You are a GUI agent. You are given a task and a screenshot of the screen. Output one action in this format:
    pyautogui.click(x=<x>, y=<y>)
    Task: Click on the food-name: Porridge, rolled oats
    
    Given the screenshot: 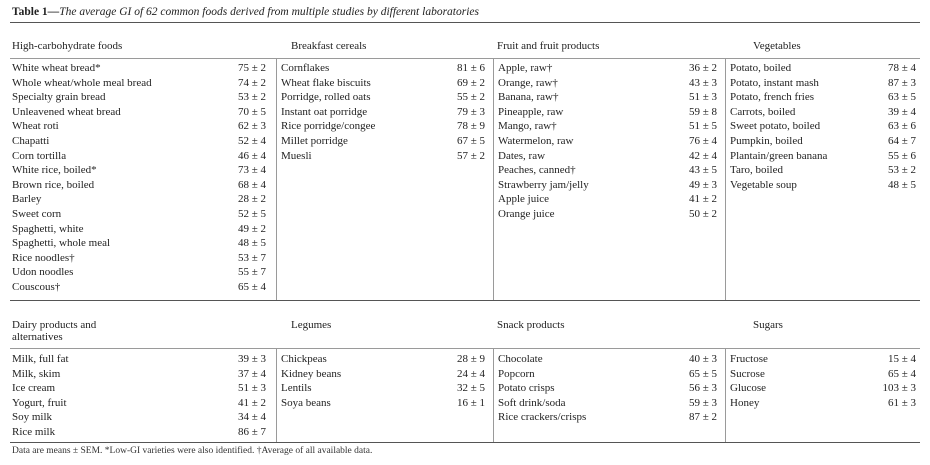 What is the action you would take?
    pyautogui.click(x=326, y=97)
    